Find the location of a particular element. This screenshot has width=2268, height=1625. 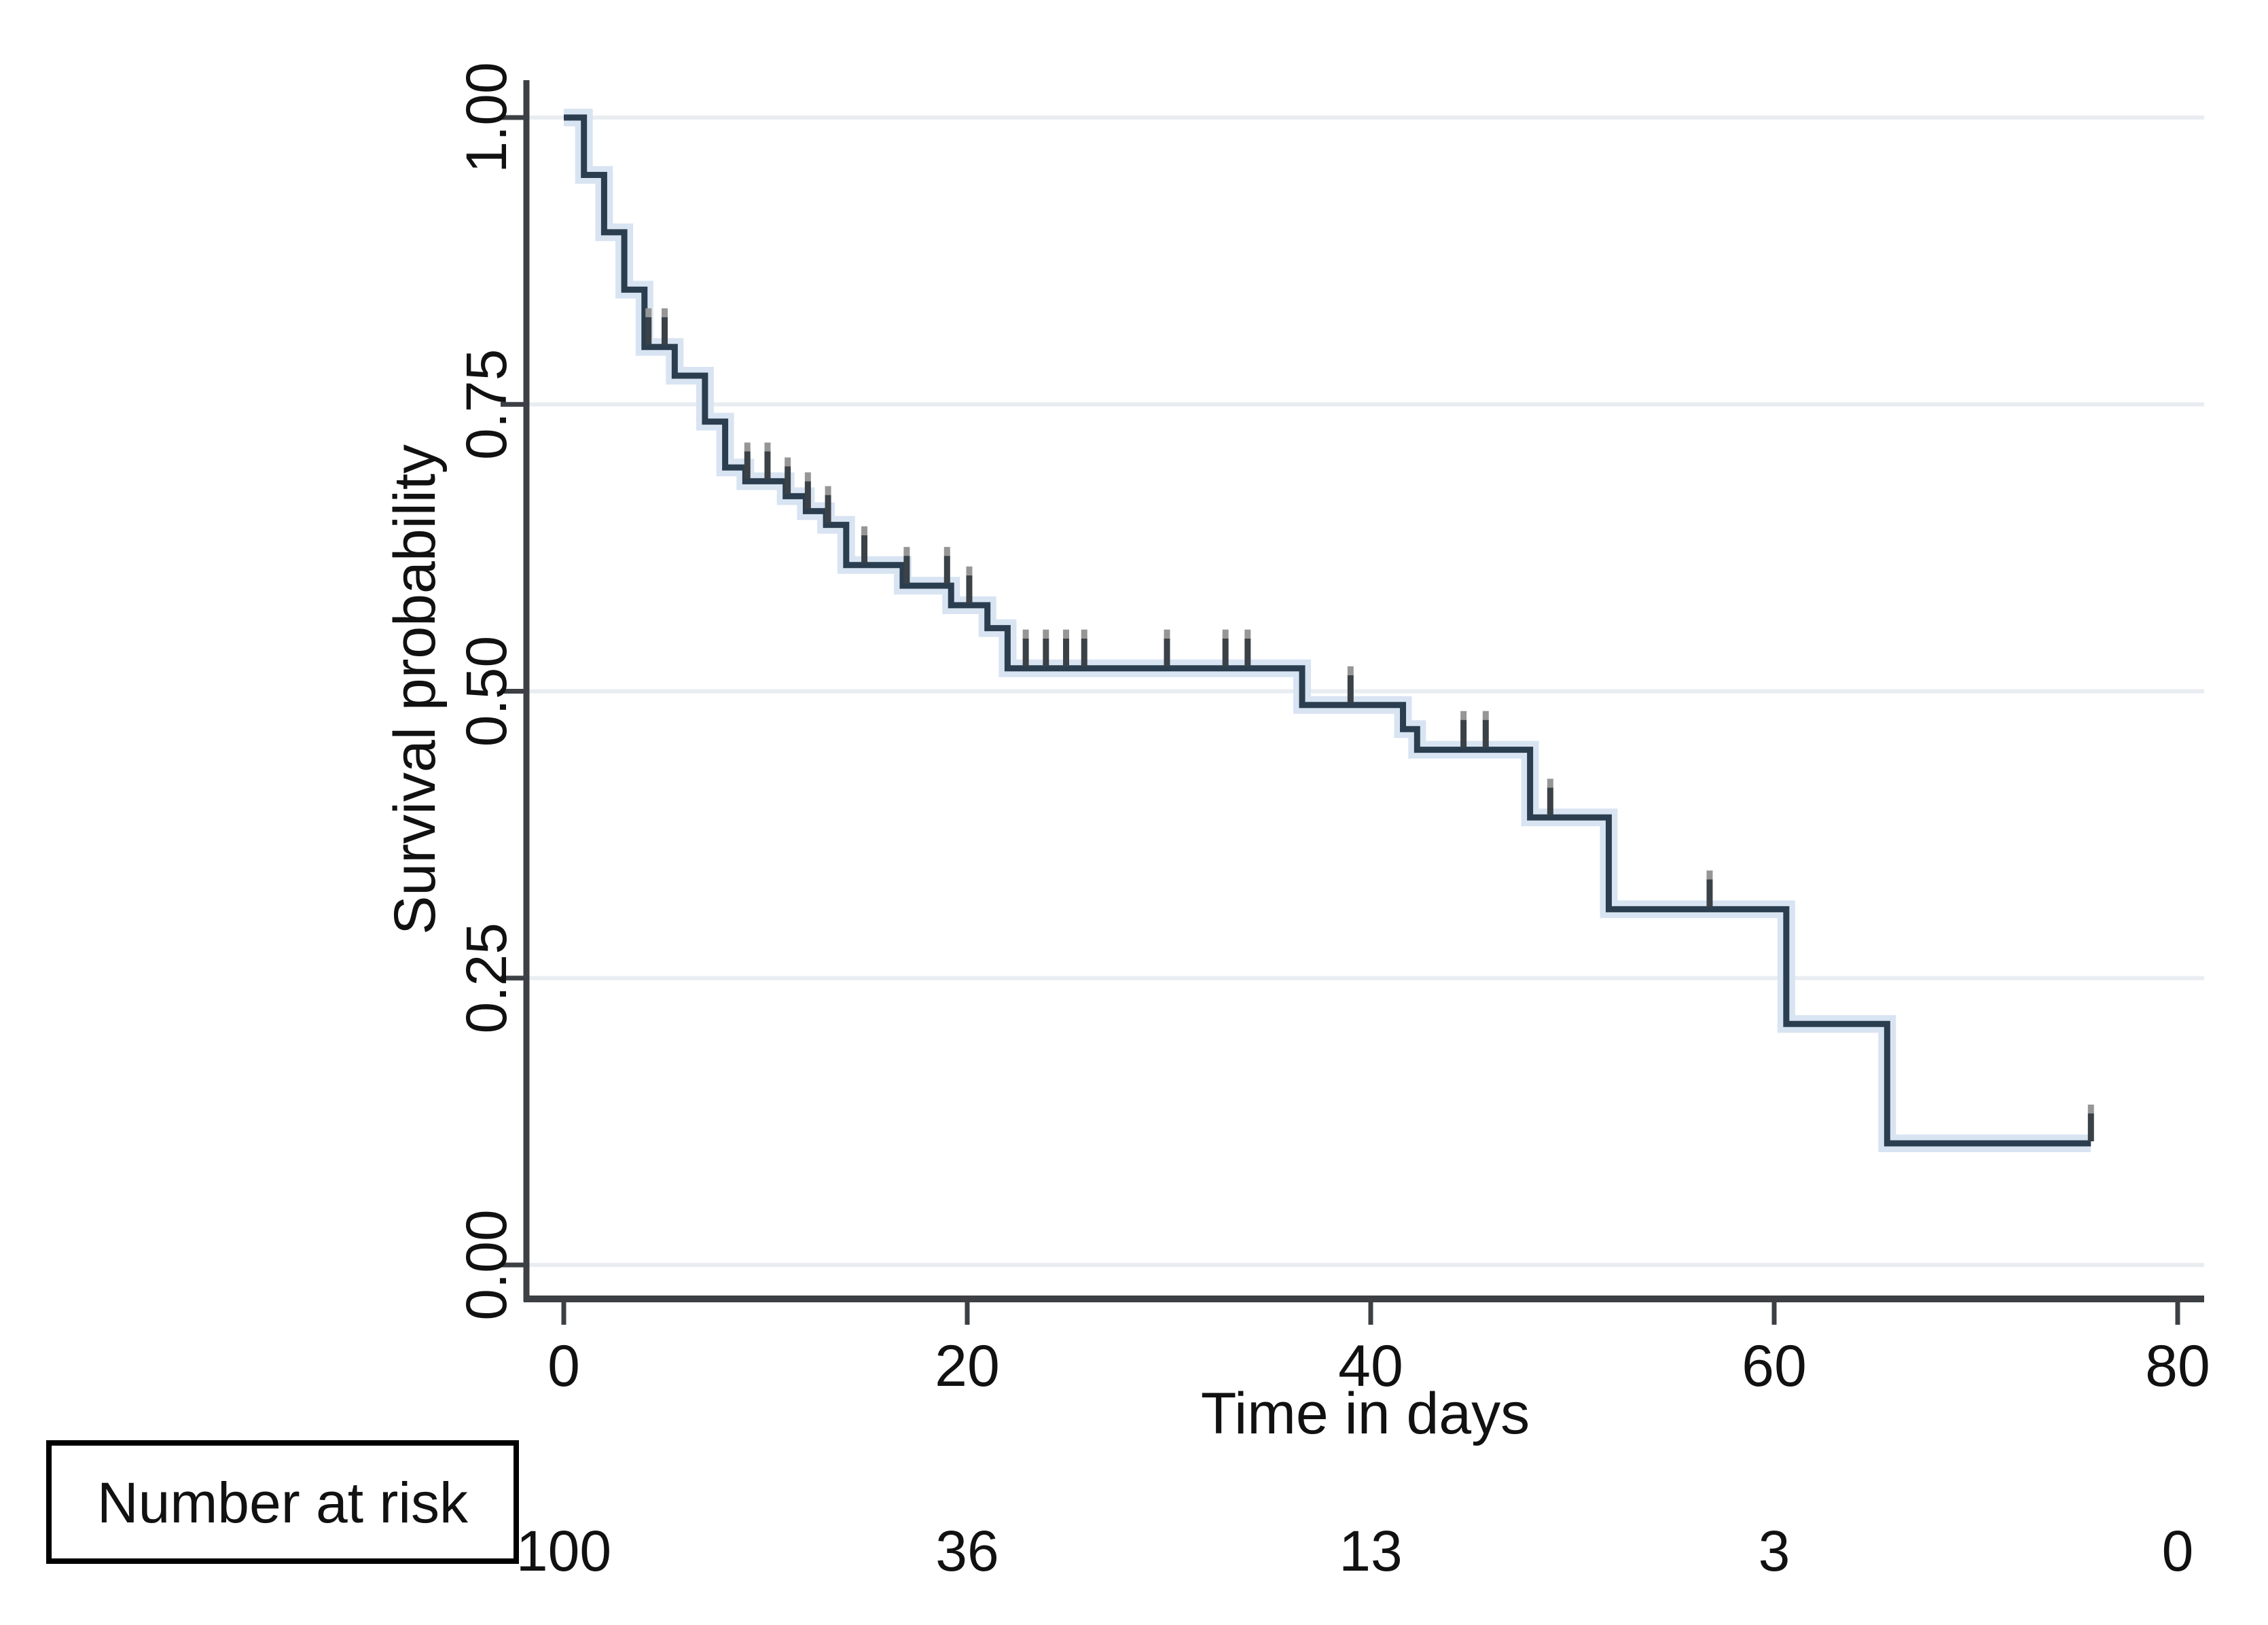

x-tick-label: 0 is located at coordinates (563, 1366).